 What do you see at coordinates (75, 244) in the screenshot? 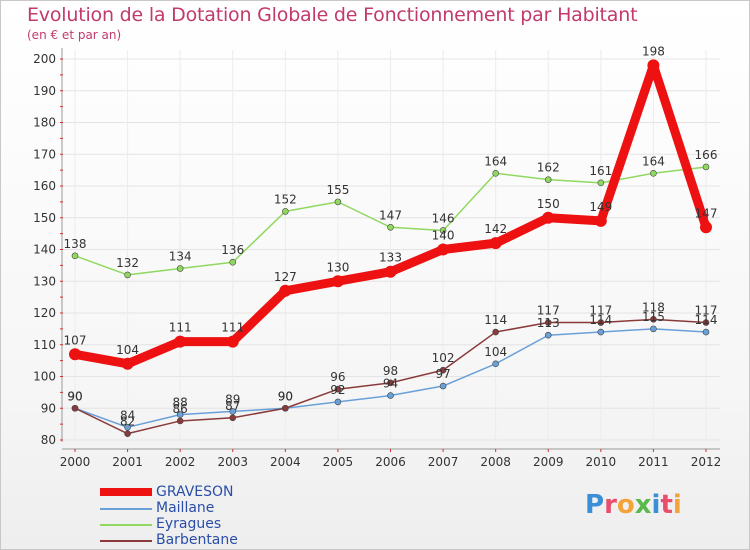
I see `data-label-eyragues: 138` at bounding box center [75, 244].